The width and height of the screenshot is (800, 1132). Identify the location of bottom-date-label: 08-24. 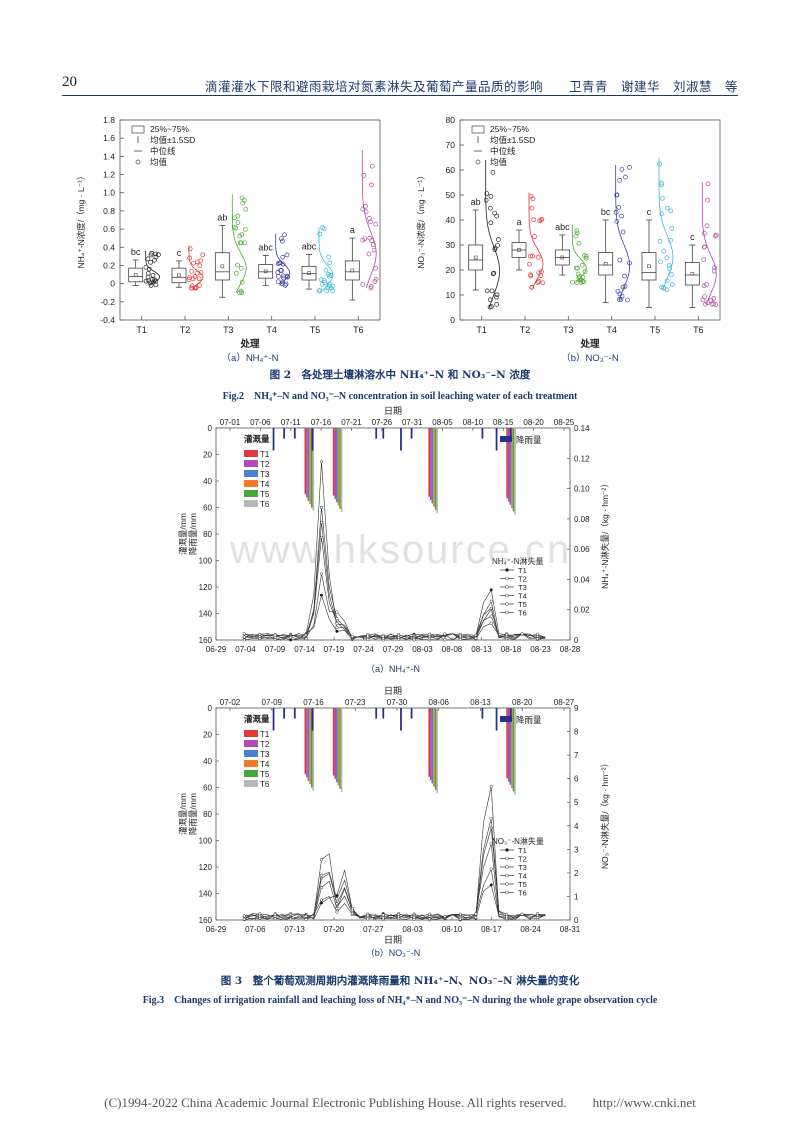
(530, 929).